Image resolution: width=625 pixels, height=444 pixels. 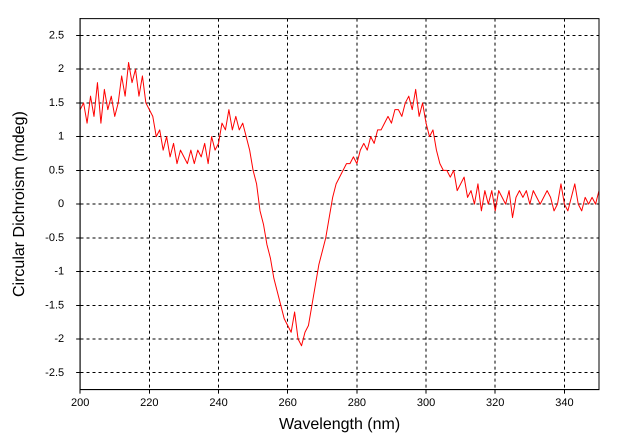 I want to click on y-tick-label: 0, so click(x=61, y=204).